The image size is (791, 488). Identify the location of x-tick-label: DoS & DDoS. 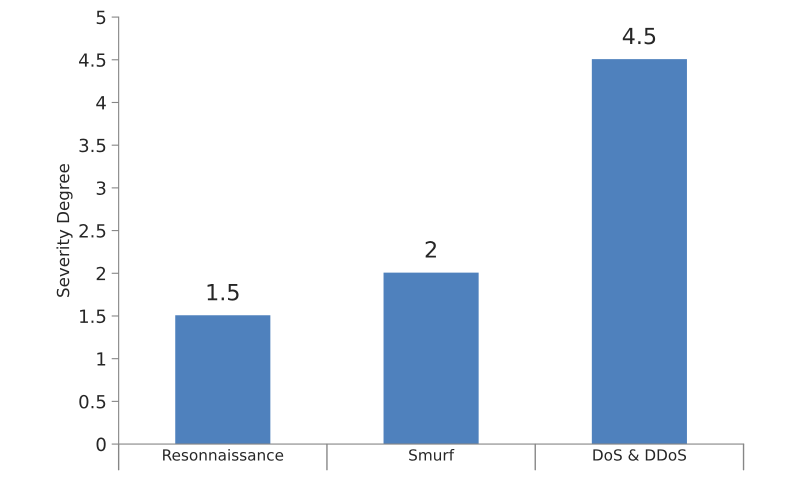
(639, 455).